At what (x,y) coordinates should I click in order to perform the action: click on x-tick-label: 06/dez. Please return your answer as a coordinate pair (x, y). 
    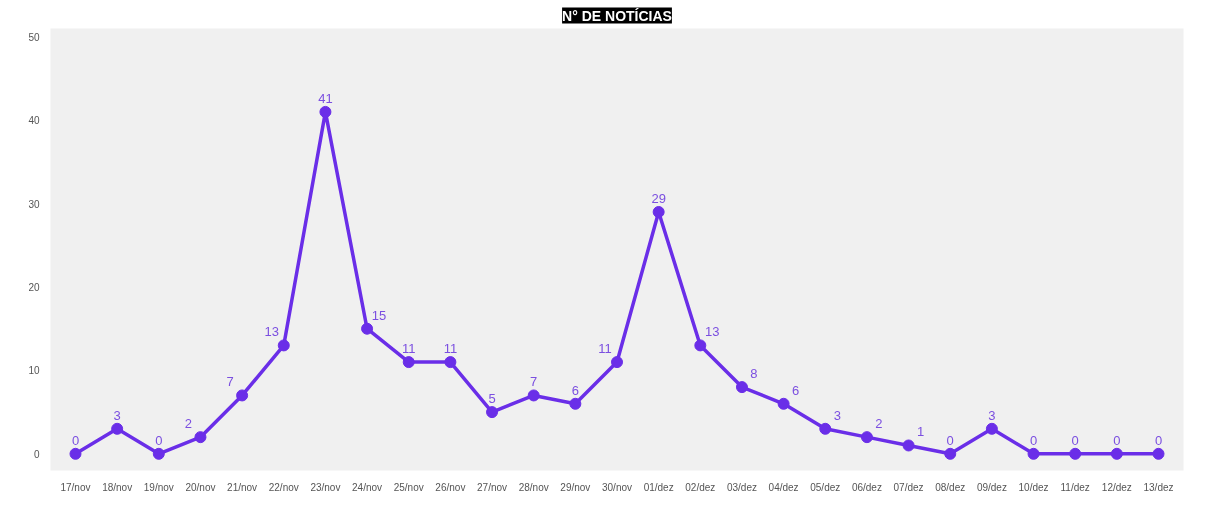
    Looking at the image, I should click on (866, 487).